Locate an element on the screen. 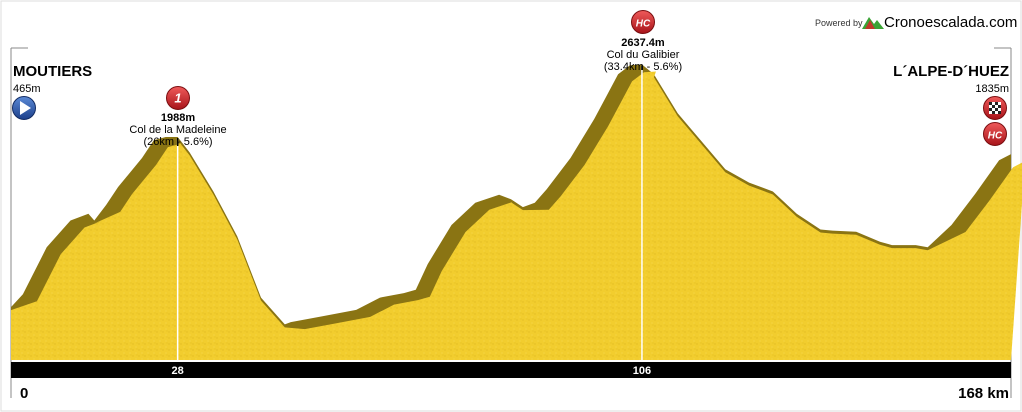 This screenshot has width=1022, height=412. category-hc-badge-icon is located at coordinates (643, 22).